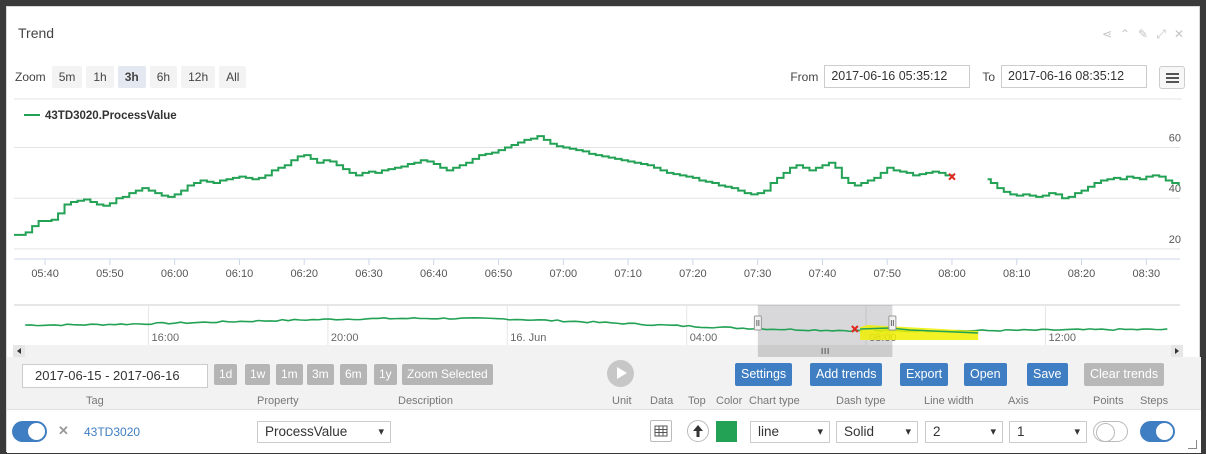 Image resolution: width=1206 pixels, height=454 pixels. What do you see at coordinates (1179, 34) in the screenshot?
I see `close-icon: ✕` at bounding box center [1179, 34].